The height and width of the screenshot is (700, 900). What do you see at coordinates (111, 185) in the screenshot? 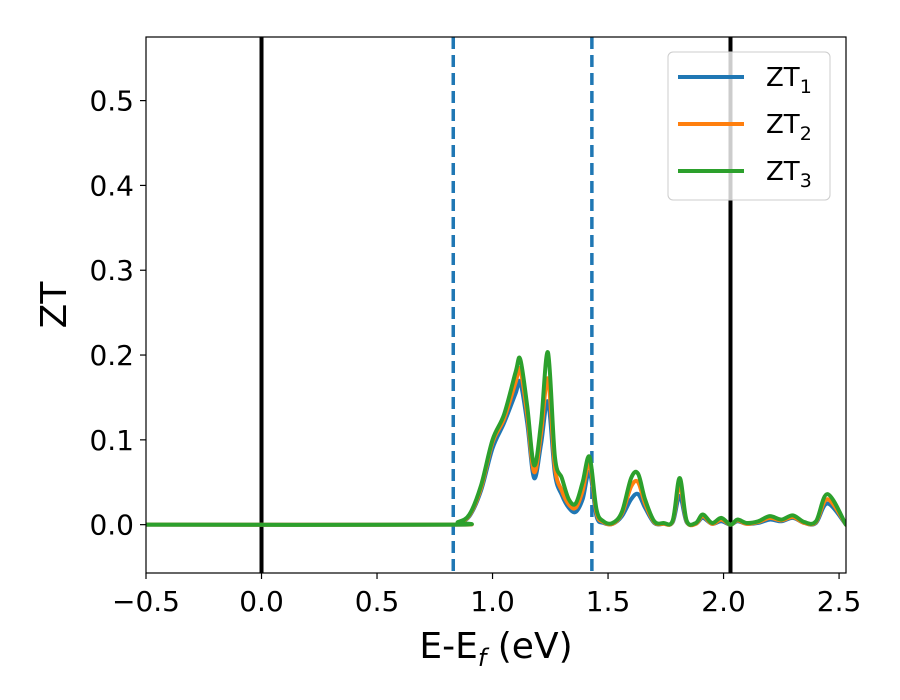
I see `y-tick-label: 0.4` at bounding box center [111, 185].